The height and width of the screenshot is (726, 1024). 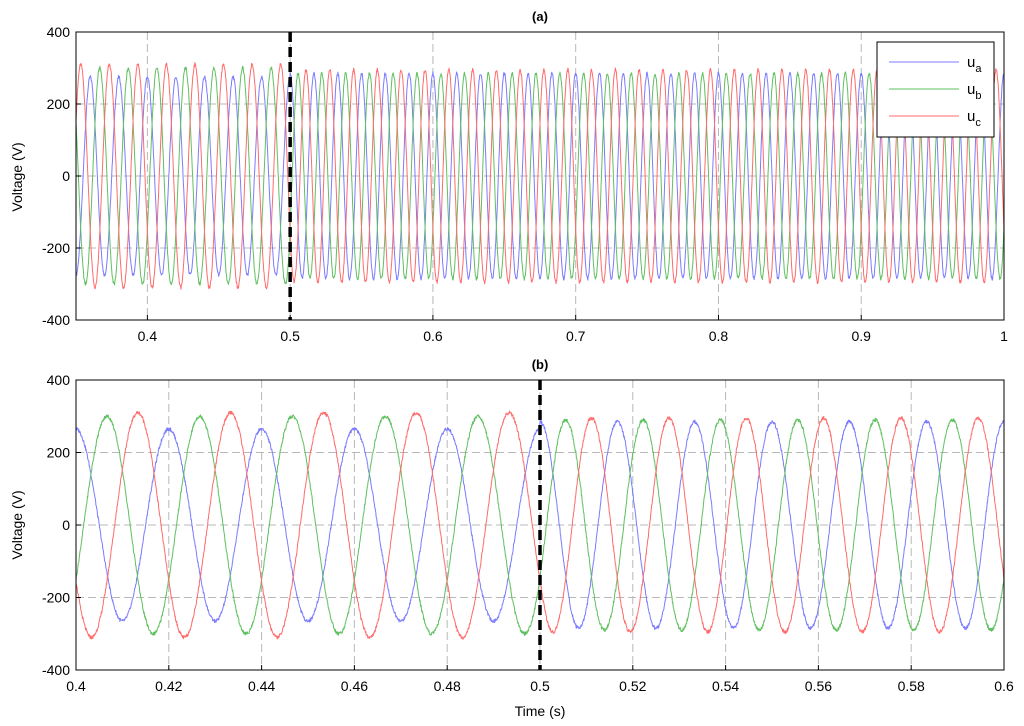 I want to click on x-tick-label: 0.48, so click(x=447, y=686).